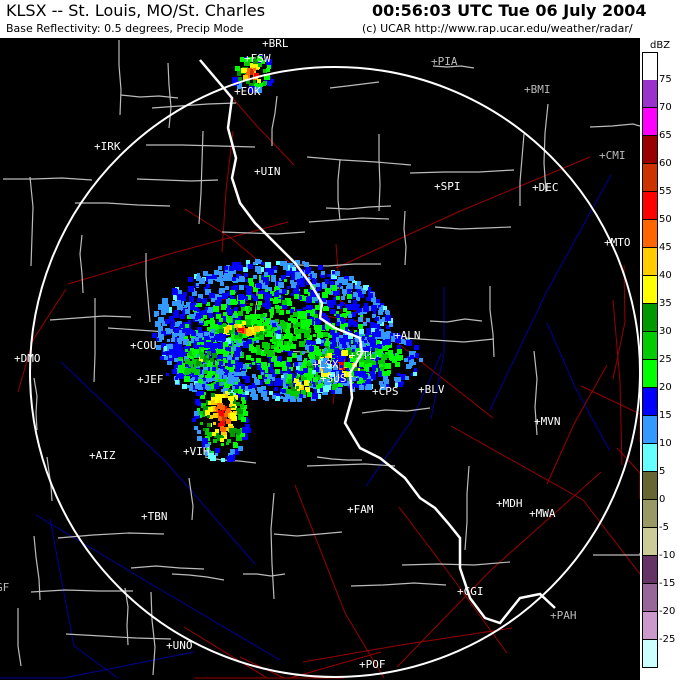 The width and height of the screenshot is (680, 680). Describe the element at coordinates (662, 471) in the screenshot. I see `legend-label: 5` at that location.